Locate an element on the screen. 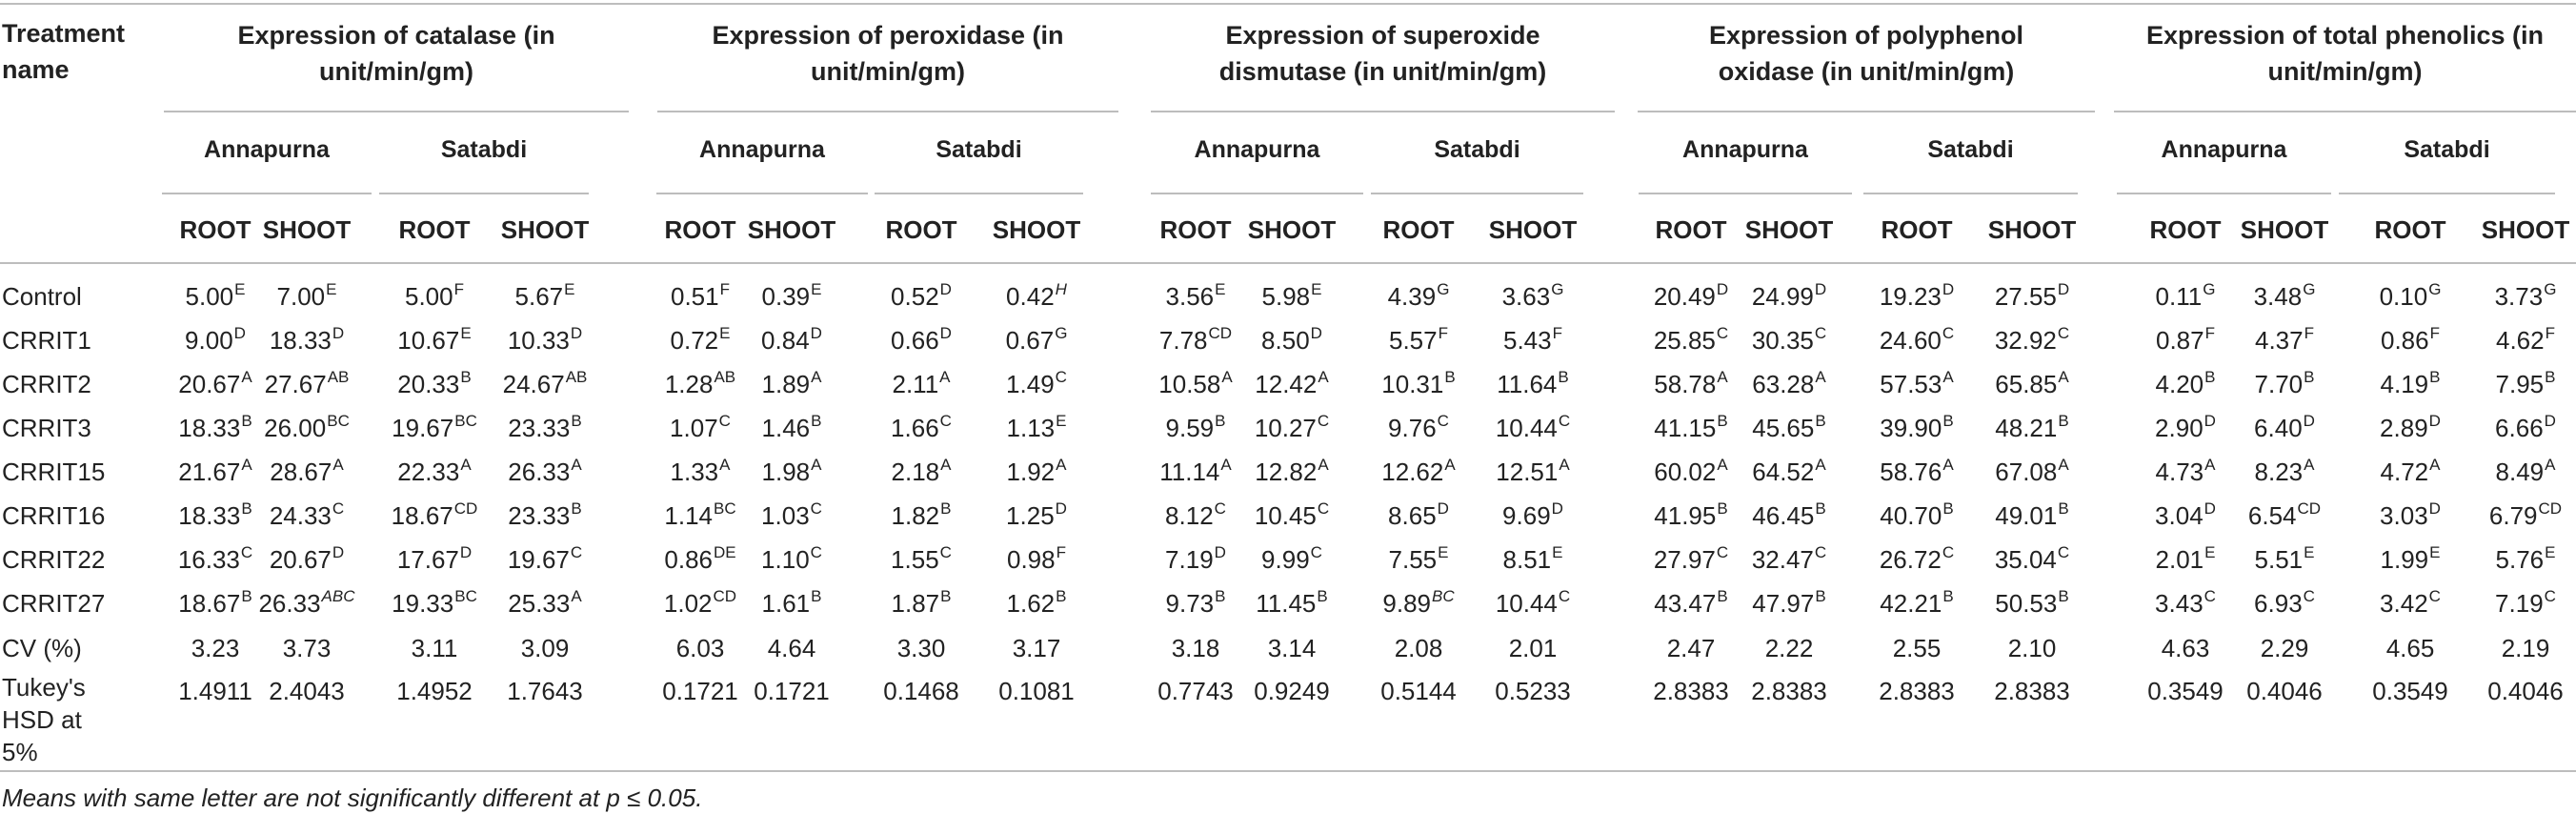 The image size is (2576, 814). table-cell: 18.67CD is located at coordinates (435, 514).